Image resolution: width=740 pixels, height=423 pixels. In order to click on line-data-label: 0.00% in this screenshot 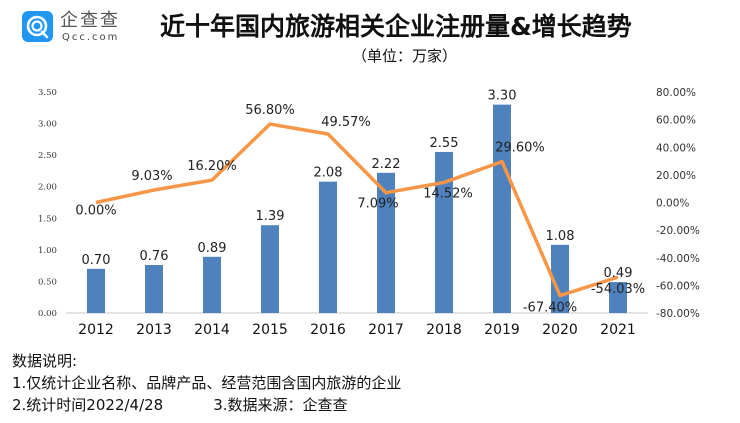, I will do `click(95, 211)`.